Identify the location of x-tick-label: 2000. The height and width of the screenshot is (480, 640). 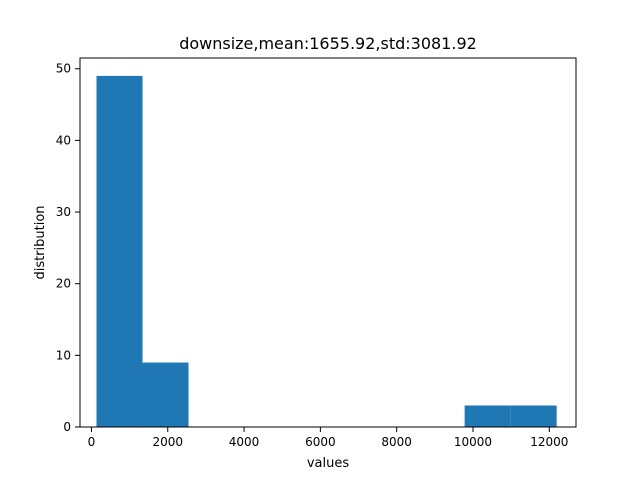
(167, 442).